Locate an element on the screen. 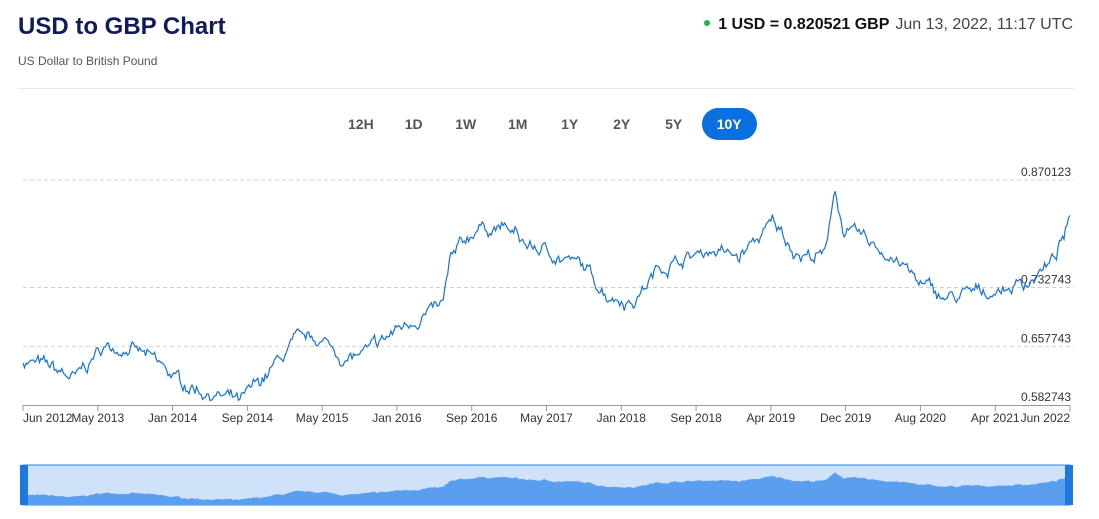 This screenshot has width=1099, height=519. range-button-1d: 1D is located at coordinates (413, 124).